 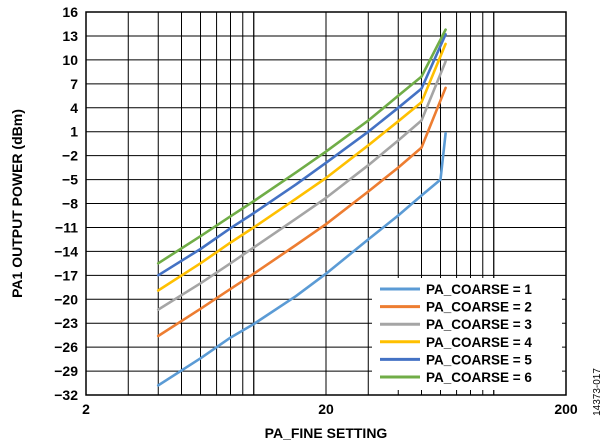 I want to click on legend-box, so click(x=467, y=334).